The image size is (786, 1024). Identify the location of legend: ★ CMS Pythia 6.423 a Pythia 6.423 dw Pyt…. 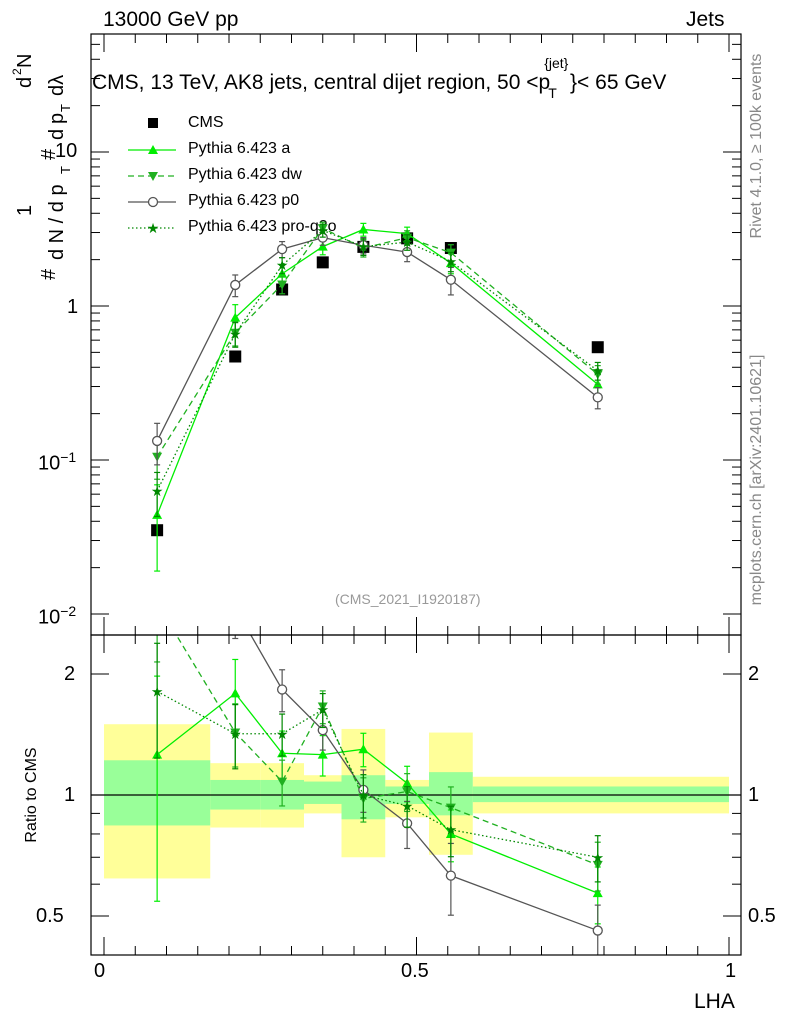
(254, 177).